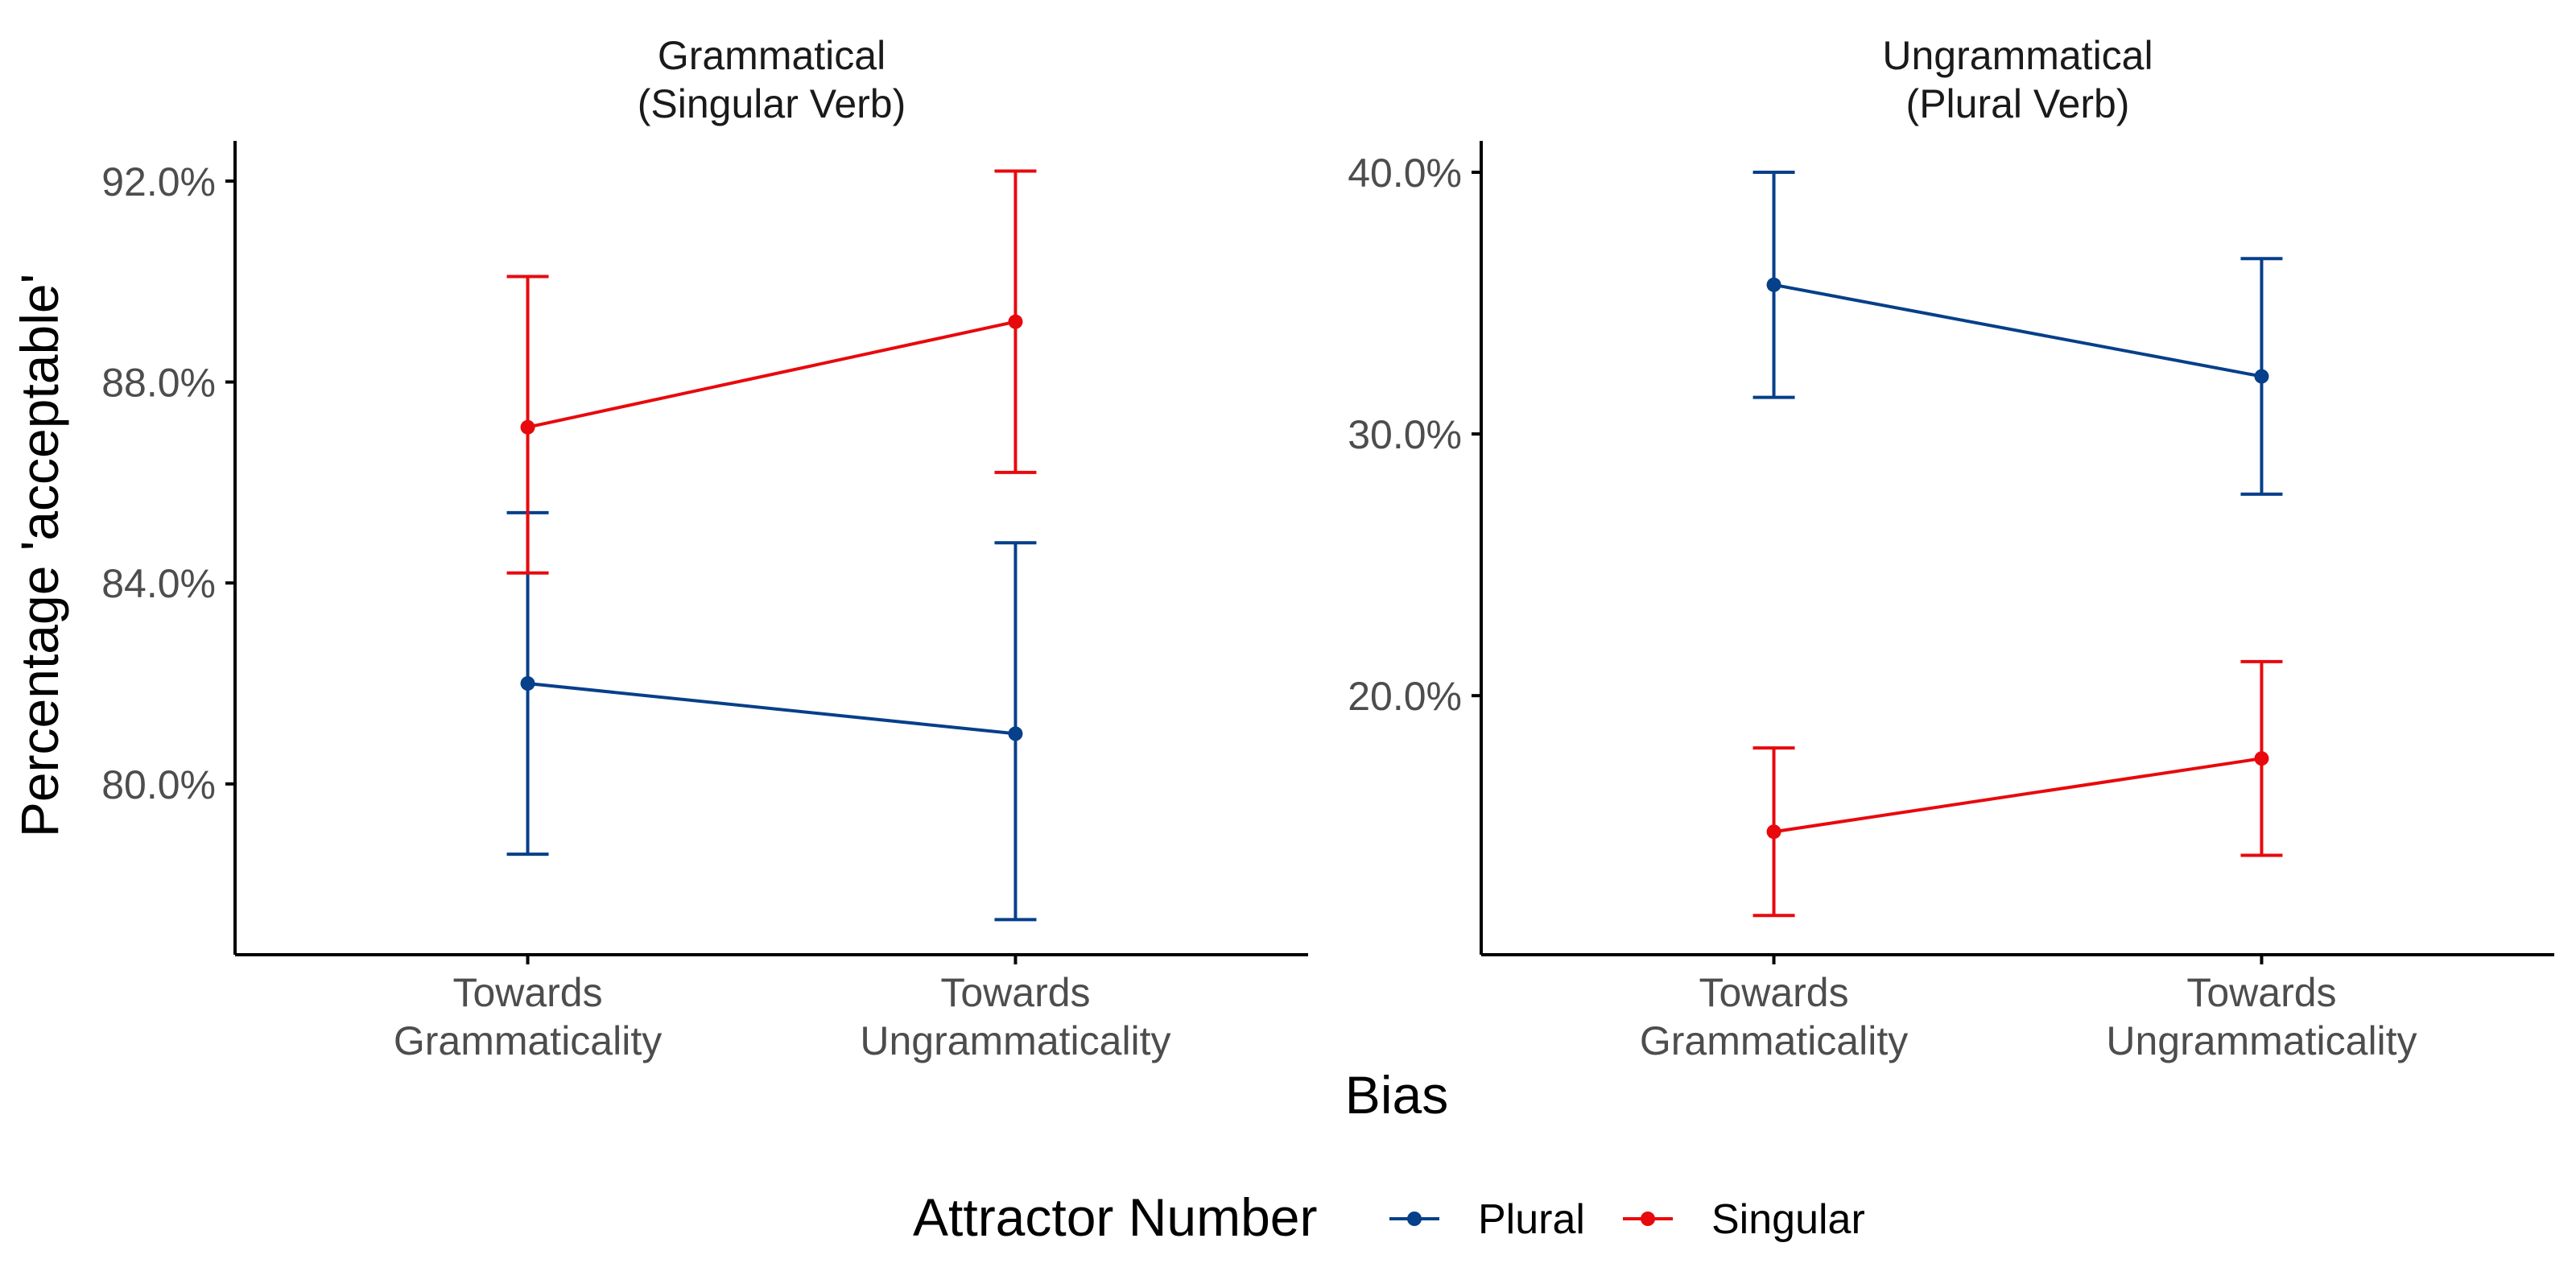  What do you see at coordinates (1396, 1095) in the screenshot?
I see `x-axis-title: Bias` at bounding box center [1396, 1095].